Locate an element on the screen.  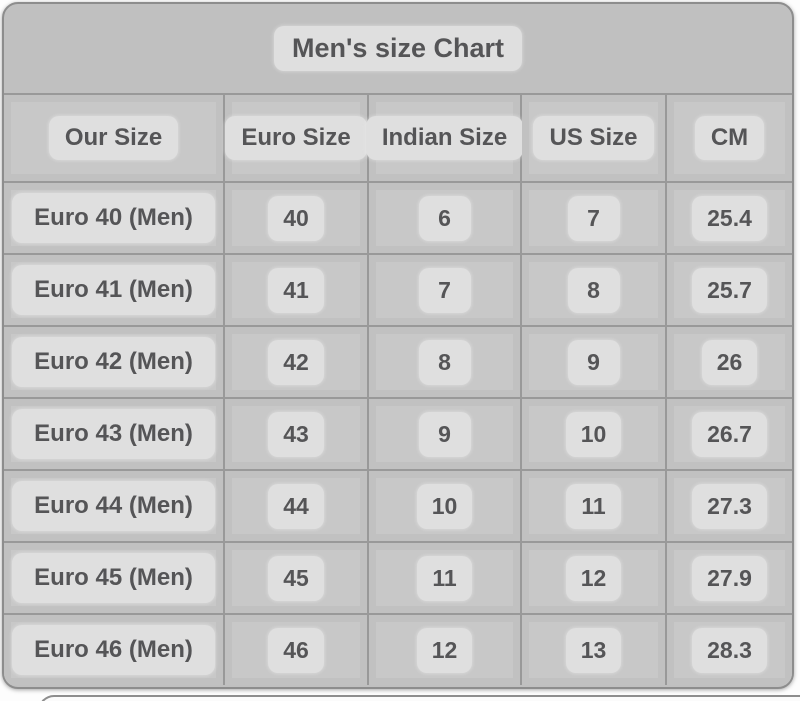
size-value: 41 is located at coordinates (296, 290).